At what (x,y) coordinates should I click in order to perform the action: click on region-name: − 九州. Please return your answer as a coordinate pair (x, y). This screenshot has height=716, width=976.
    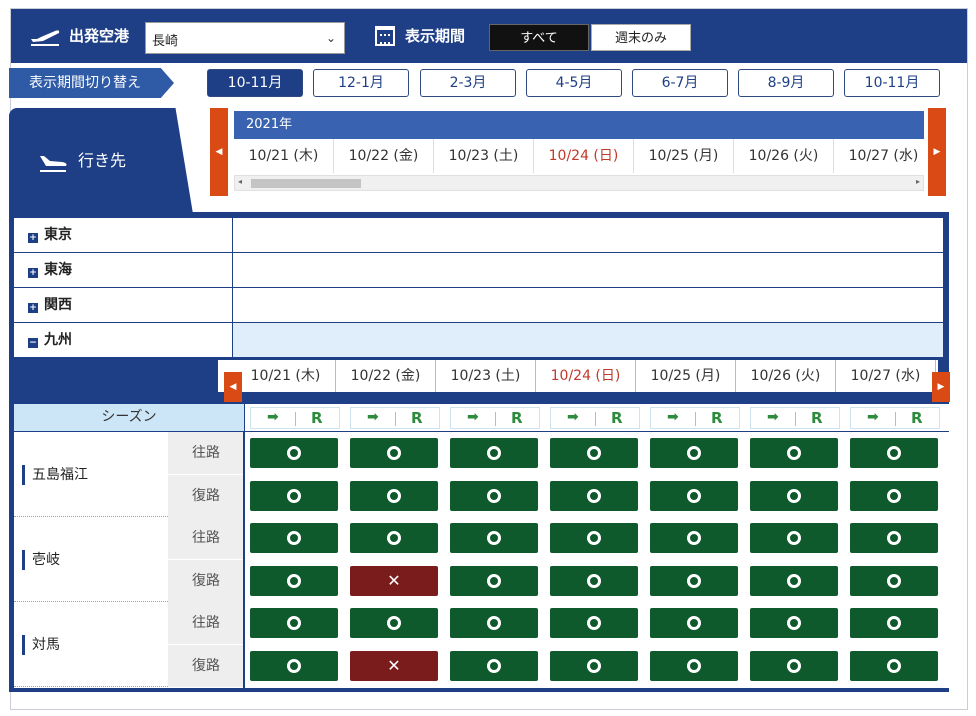
    Looking at the image, I should click on (123, 340).